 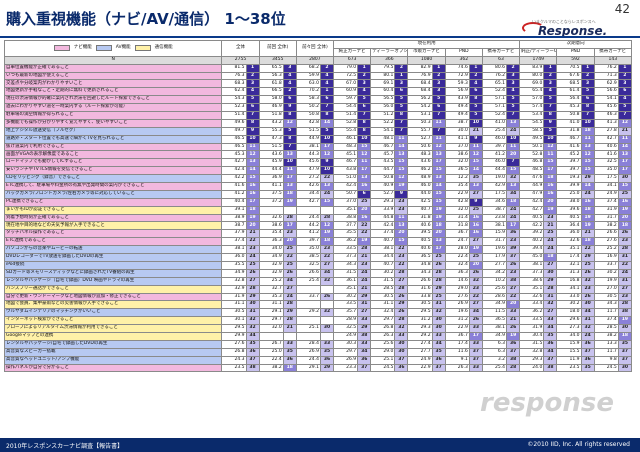 I want to click on percent-cell: 25.1, so click(x=308, y=328).